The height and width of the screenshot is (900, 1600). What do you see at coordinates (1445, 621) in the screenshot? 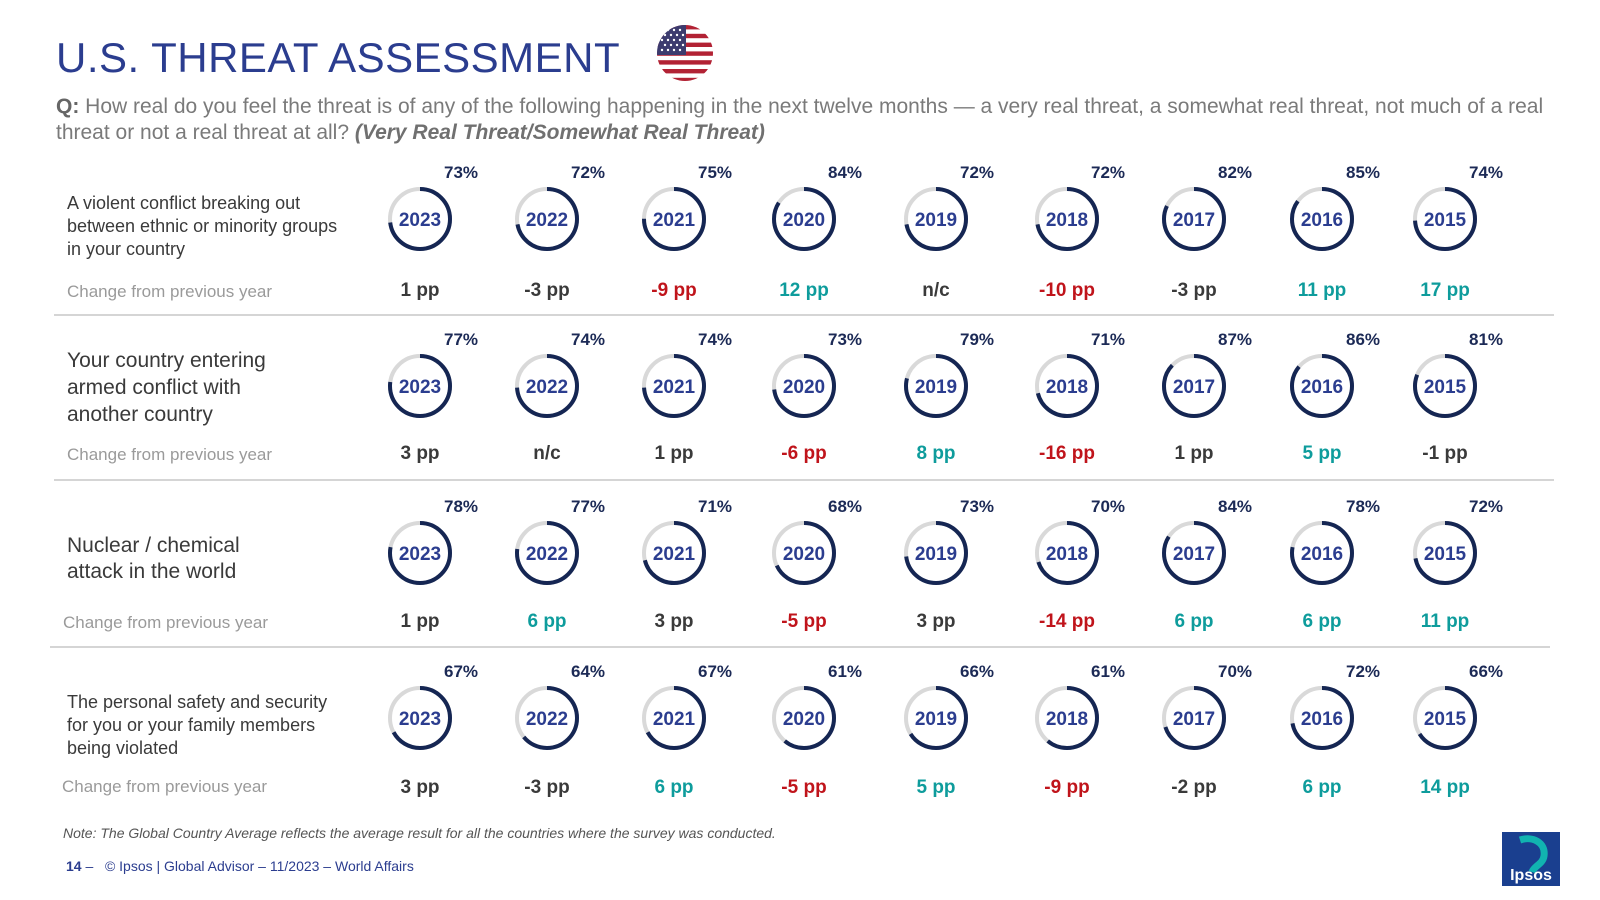
I see `change-value: 11 pp` at bounding box center [1445, 621].